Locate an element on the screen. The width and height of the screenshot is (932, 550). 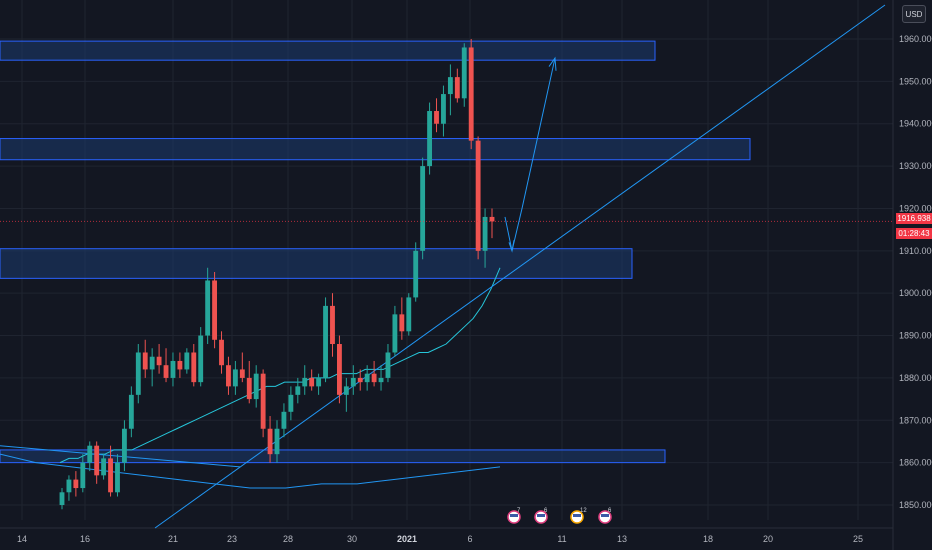
arrow-head is located at coordinates (511, 246).